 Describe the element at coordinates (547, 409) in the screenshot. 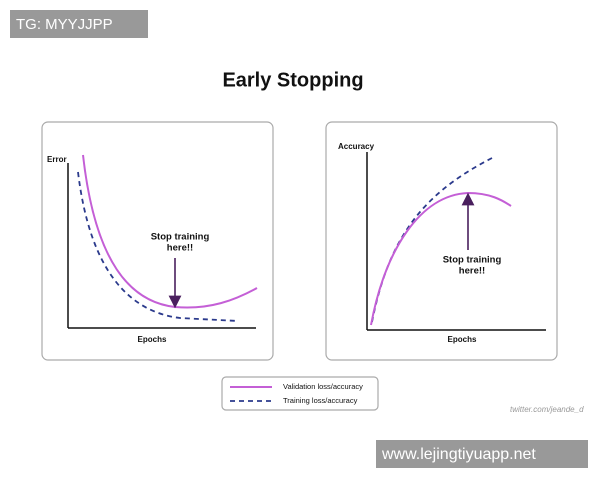

I see `credit: twitter.com/jeande_d` at that location.